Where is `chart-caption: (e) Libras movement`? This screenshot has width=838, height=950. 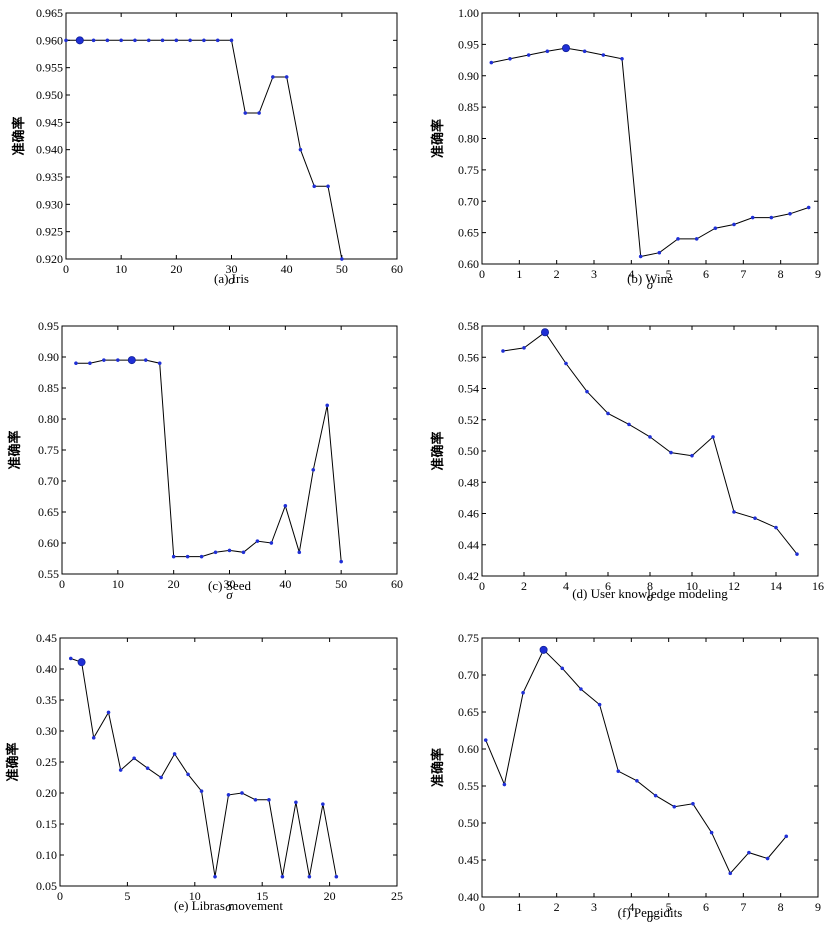
chart-caption: (e) Libras movement is located at coordinates (228, 905).